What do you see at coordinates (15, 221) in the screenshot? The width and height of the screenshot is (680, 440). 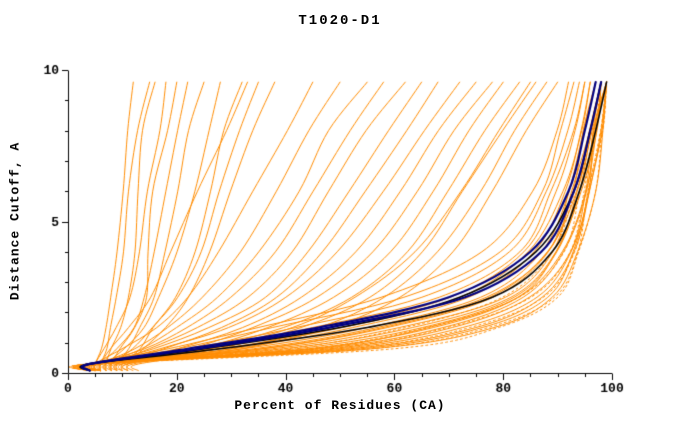 I see `y-axis-label: Distance Cutoff, A` at bounding box center [15, 221].